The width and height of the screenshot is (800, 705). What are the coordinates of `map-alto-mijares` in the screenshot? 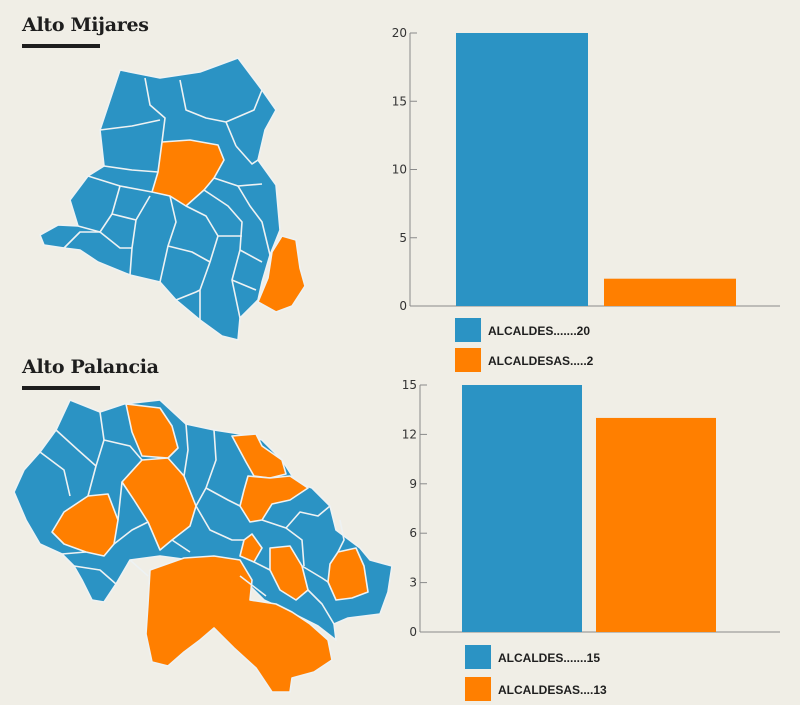 It's located at (172, 199).